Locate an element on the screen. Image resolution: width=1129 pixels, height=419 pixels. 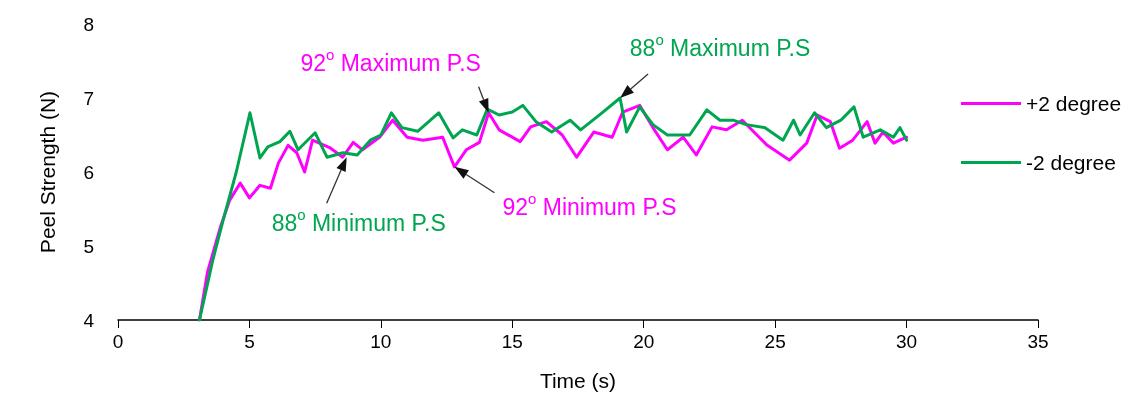
y-tick-label: 6 is located at coordinates (88, 172).